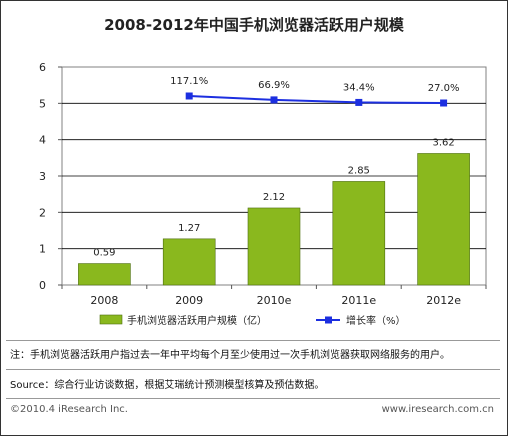 This screenshot has width=508, height=436. Describe the element at coordinates (42, 176) in the screenshot. I see `y-tick-label: 3` at that location.